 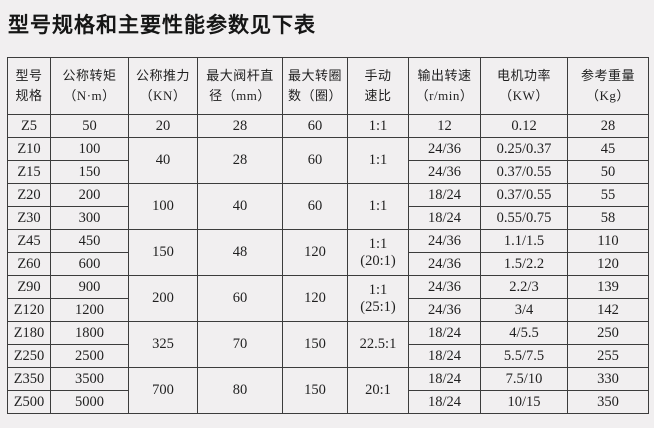 What do you see at coordinates (240, 252) in the screenshot?
I see `table-cell: 48` at bounding box center [240, 252].